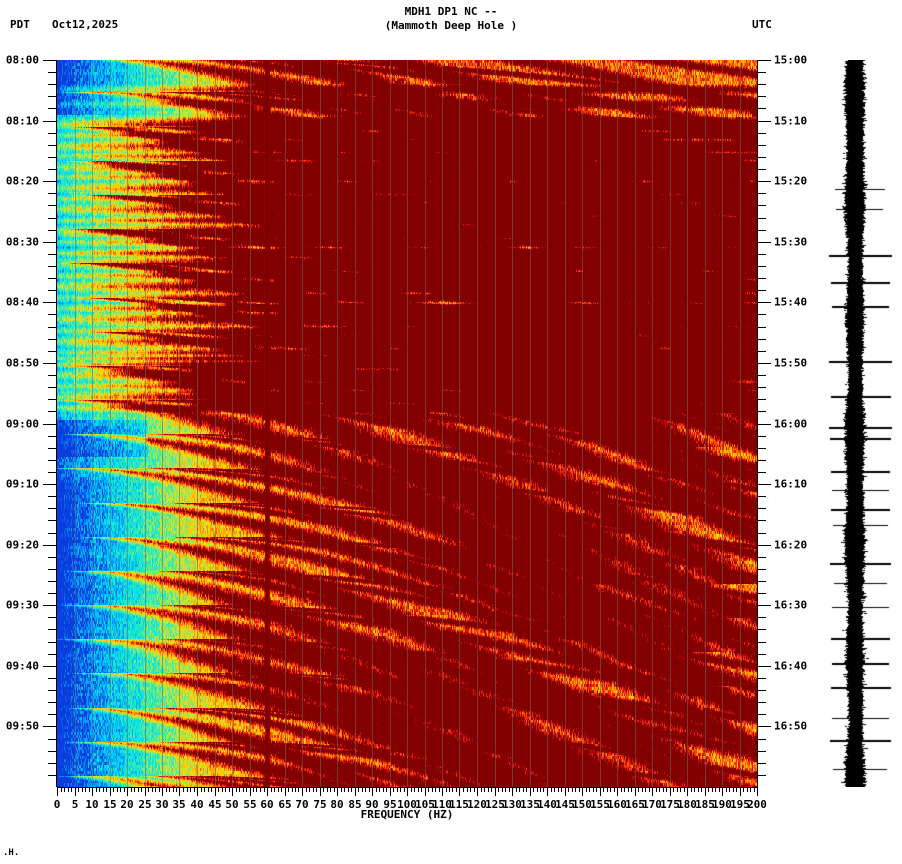 This screenshot has height=864, width=902. I want to click on frequency-label: 85, so click(355, 804).